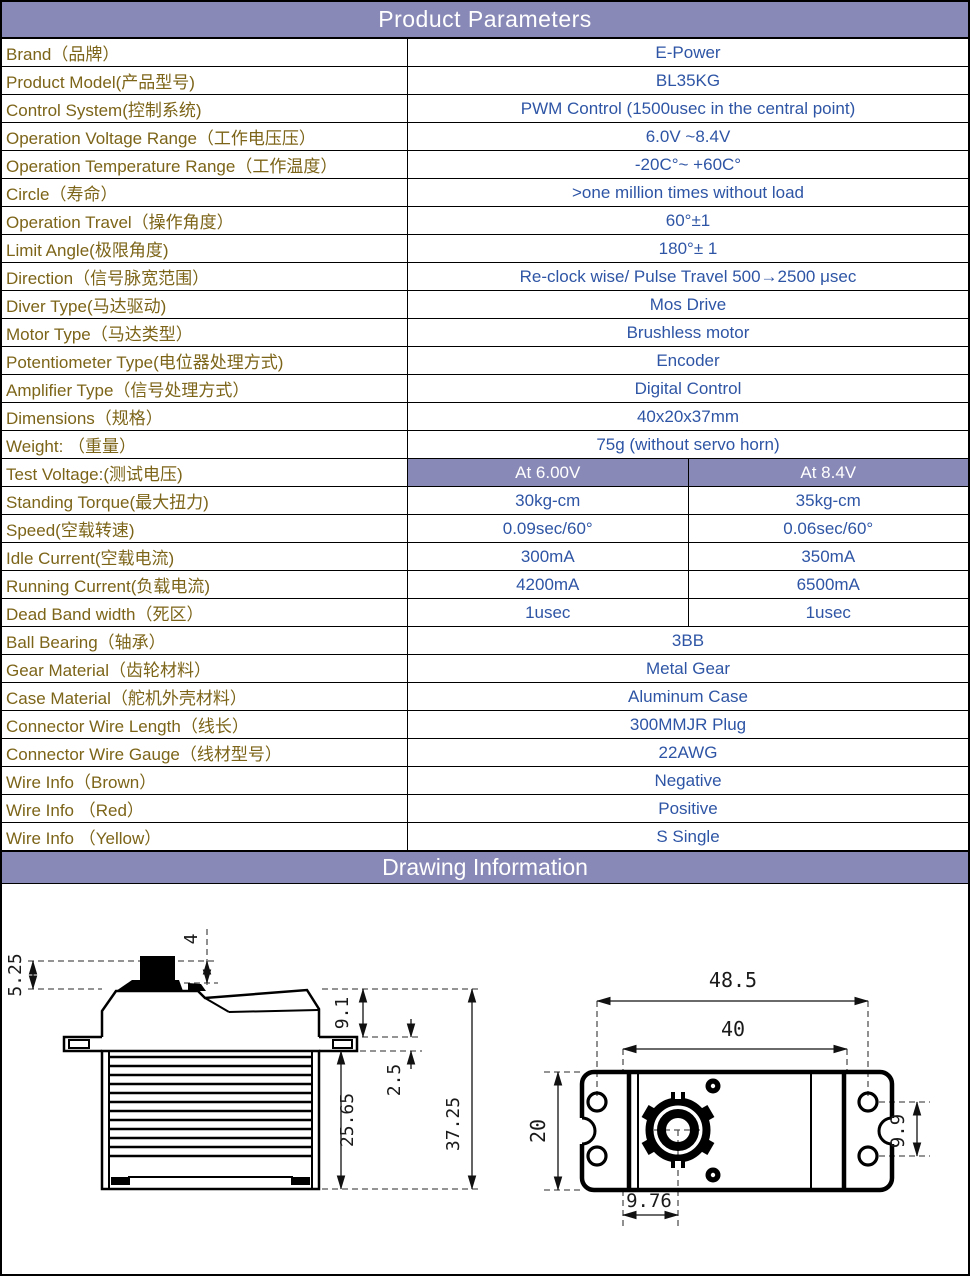 This screenshot has height=1276, width=970. What do you see at coordinates (688, 220) in the screenshot?
I see `row-value: 60°±1` at bounding box center [688, 220].